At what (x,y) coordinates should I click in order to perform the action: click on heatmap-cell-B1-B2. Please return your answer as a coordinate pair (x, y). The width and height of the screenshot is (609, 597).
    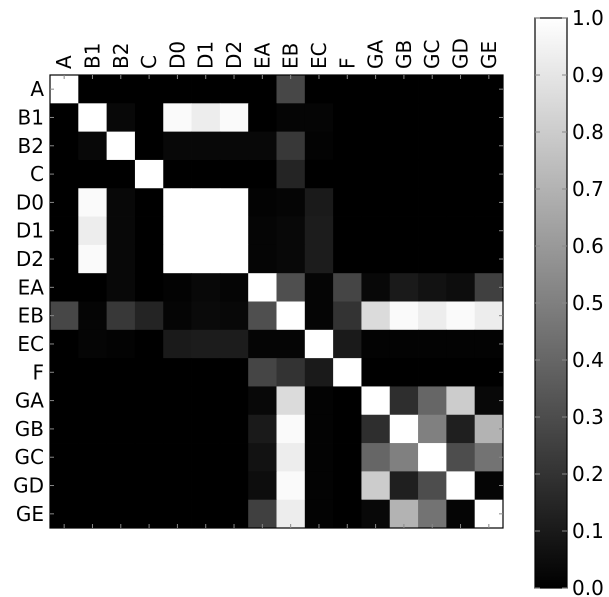
    Looking at the image, I should click on (121, 118).